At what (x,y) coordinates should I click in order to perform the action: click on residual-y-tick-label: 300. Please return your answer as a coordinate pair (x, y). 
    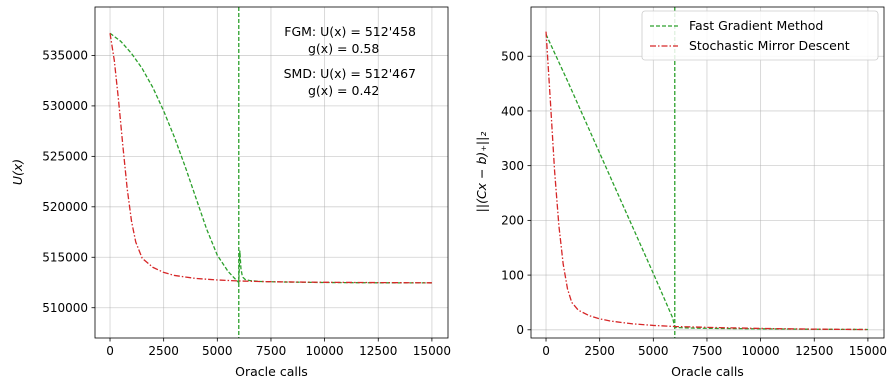
    Looking at the image, I should click on (512, 166).